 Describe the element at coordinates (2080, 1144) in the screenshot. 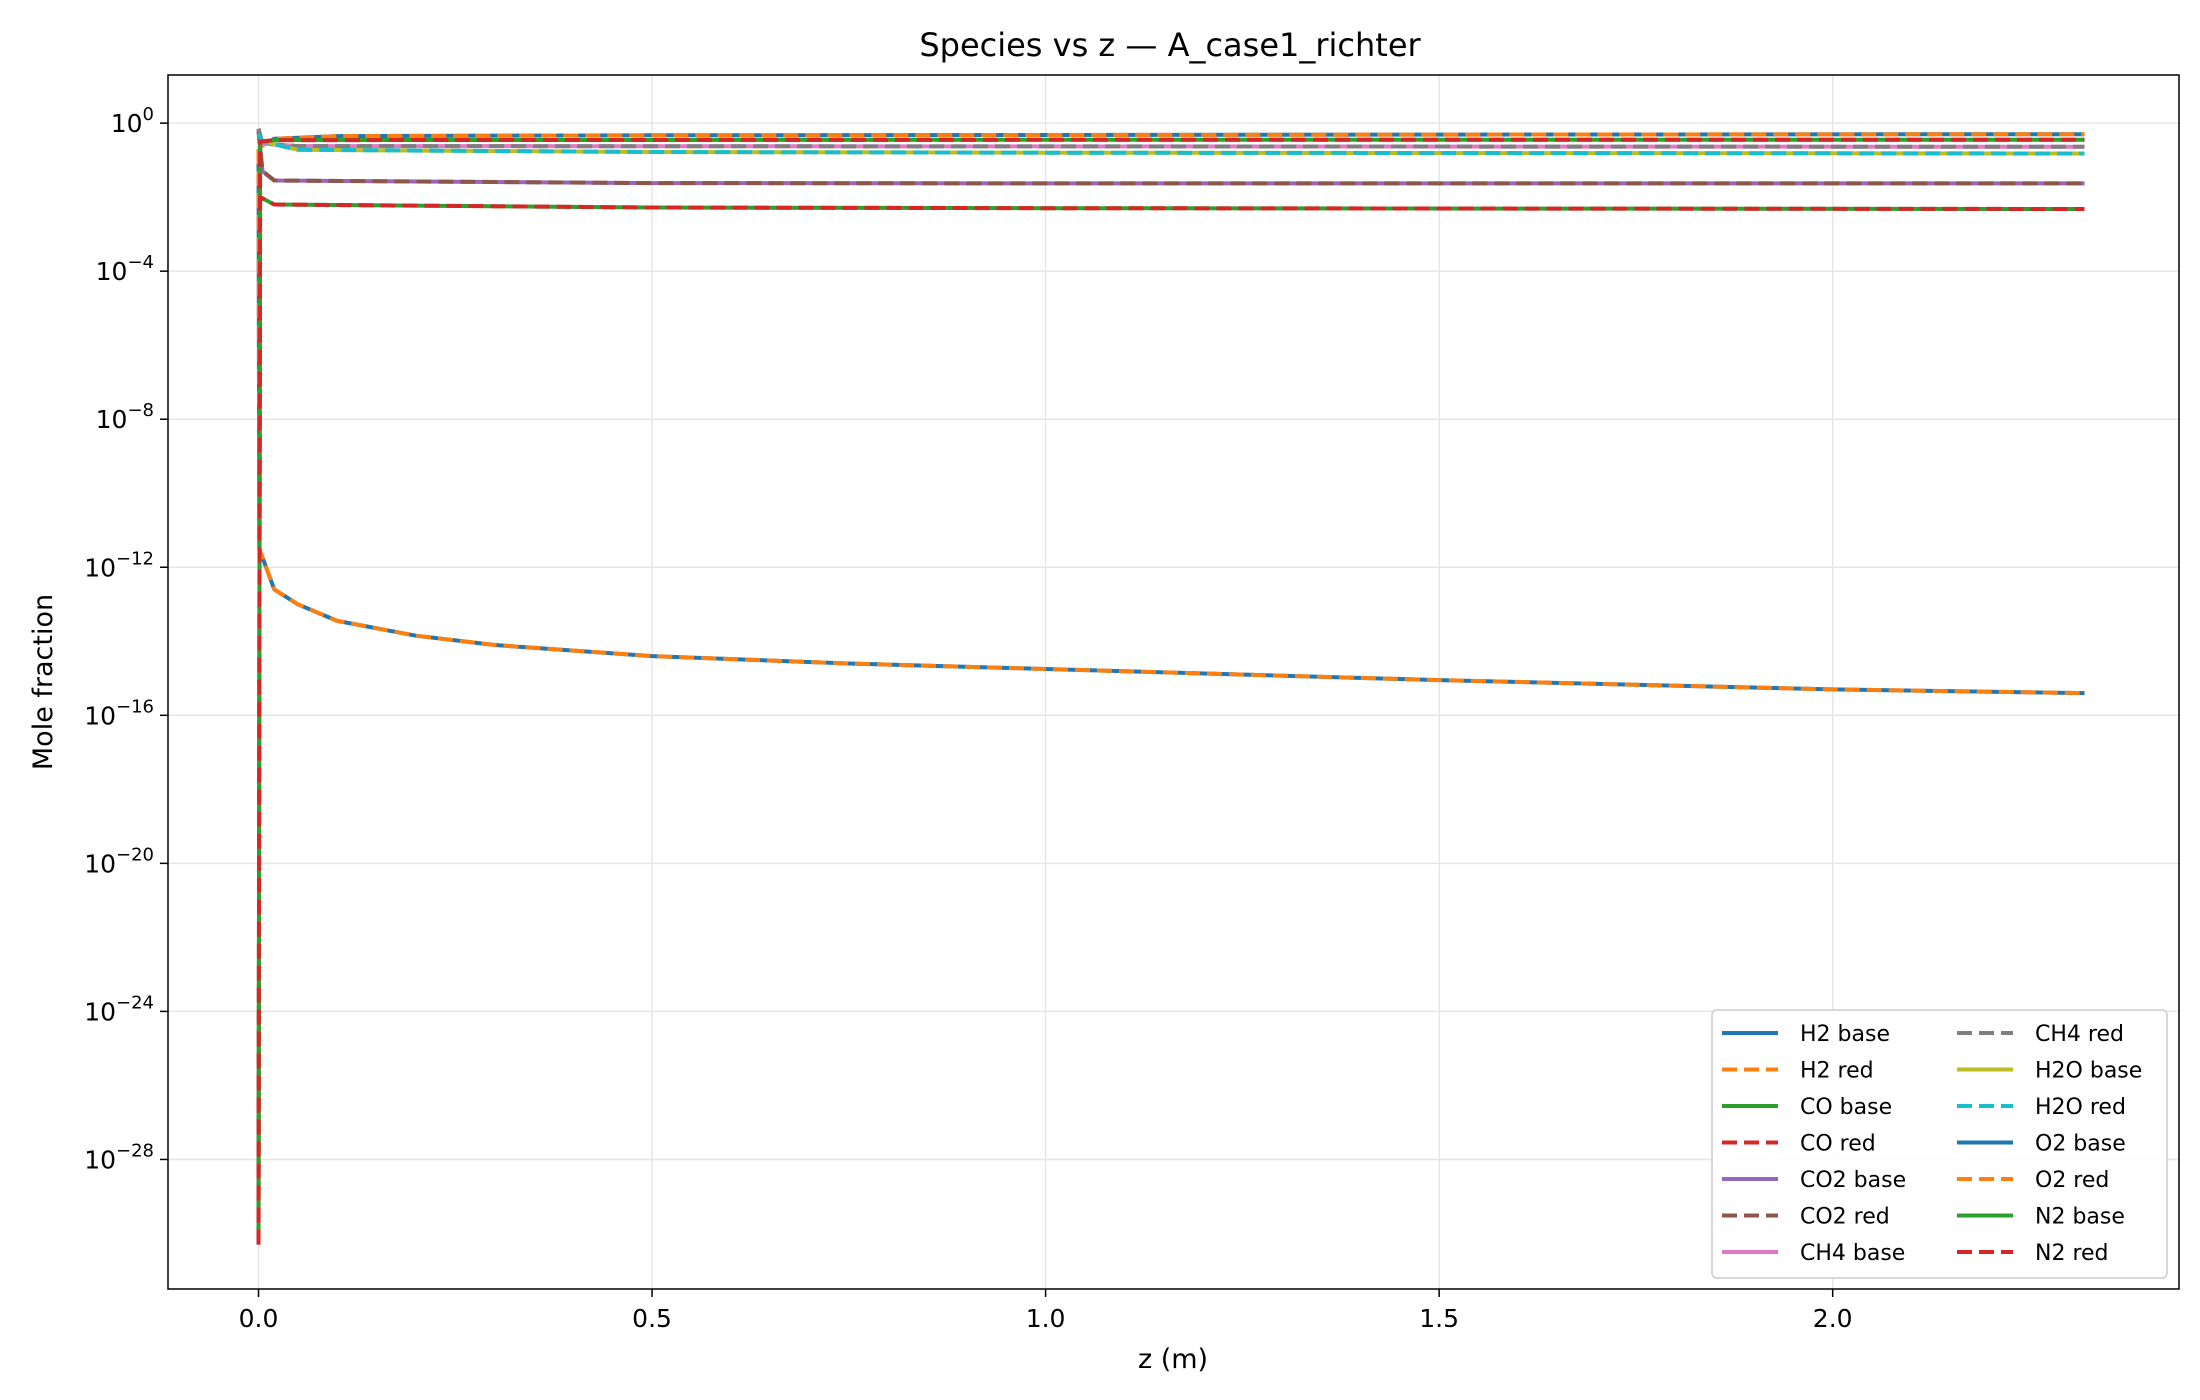

I see `legend-entry-label: O2 base` at that location.